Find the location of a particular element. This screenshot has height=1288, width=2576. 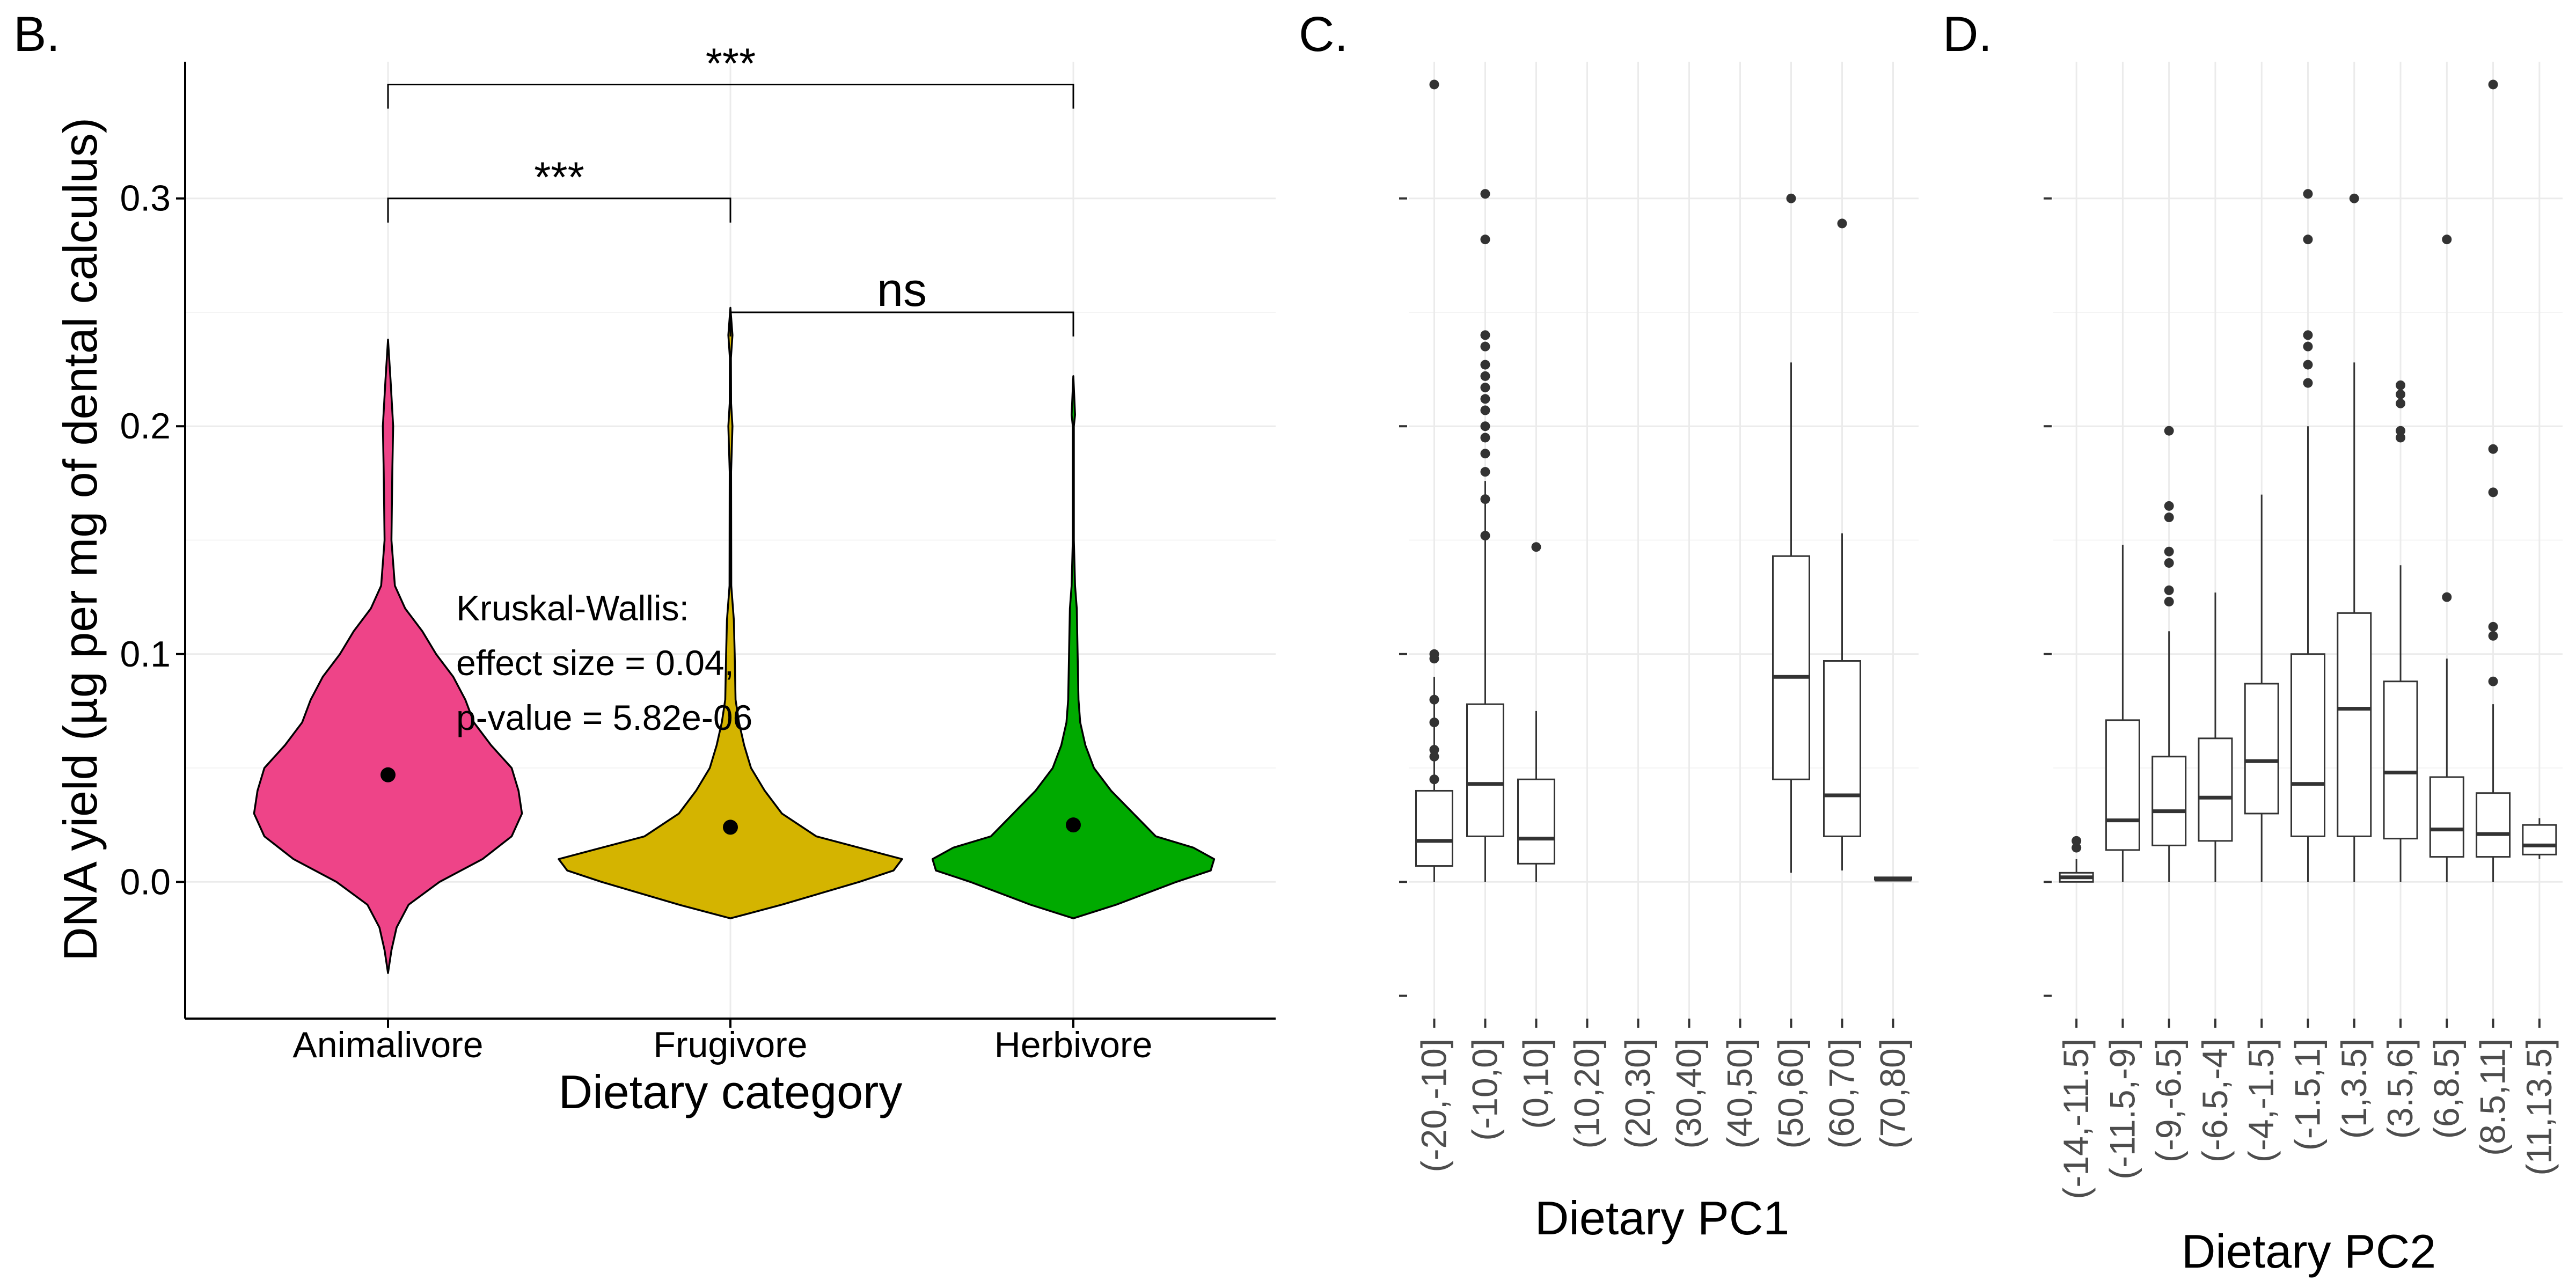

box-(50,60] is located at coordinates (1791, 533).